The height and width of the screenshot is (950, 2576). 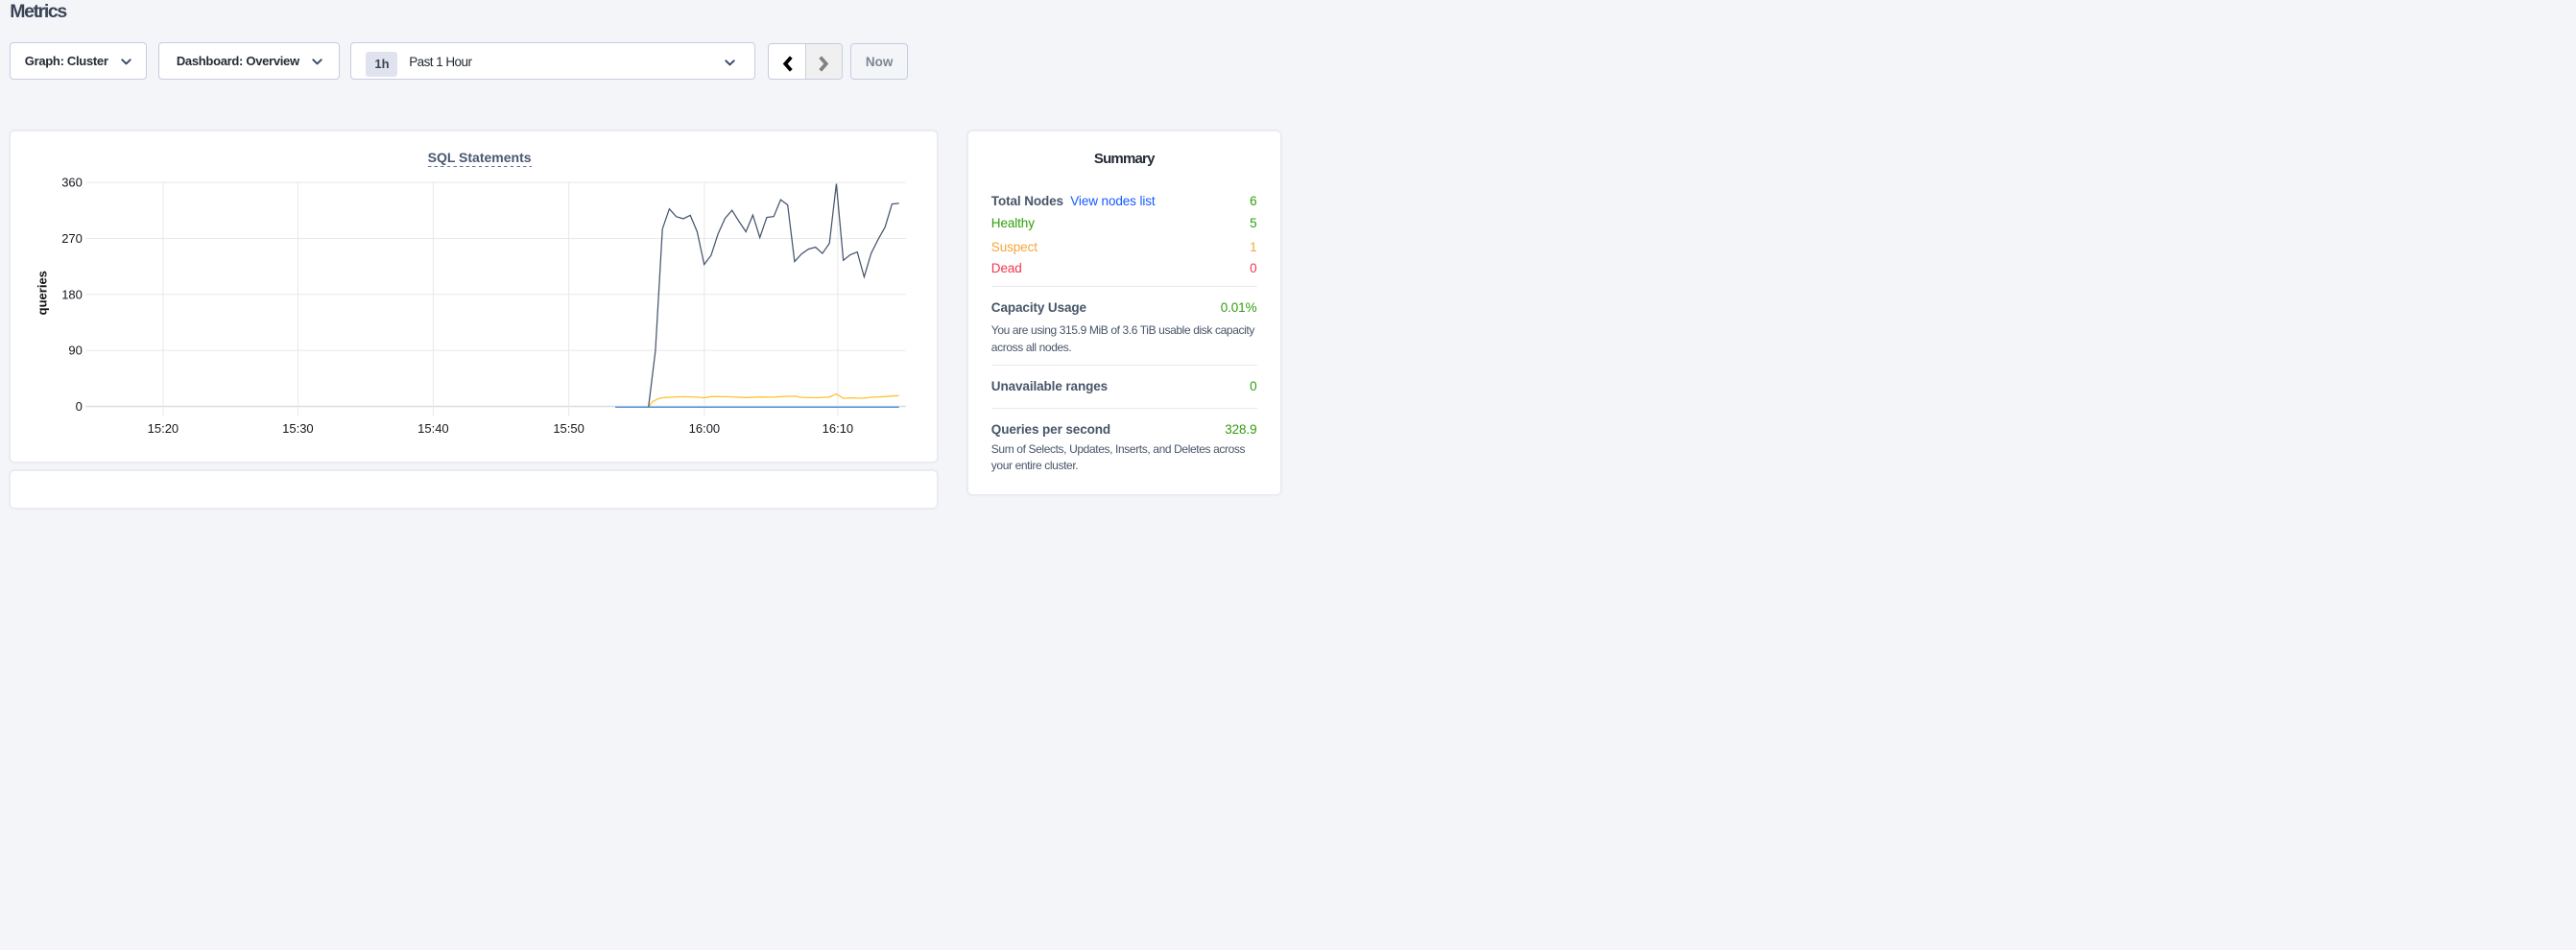 What do you see at coordinates (79, 406) in the screenshot?
I see `svg-text: 0` at bounding box center [79, 406].